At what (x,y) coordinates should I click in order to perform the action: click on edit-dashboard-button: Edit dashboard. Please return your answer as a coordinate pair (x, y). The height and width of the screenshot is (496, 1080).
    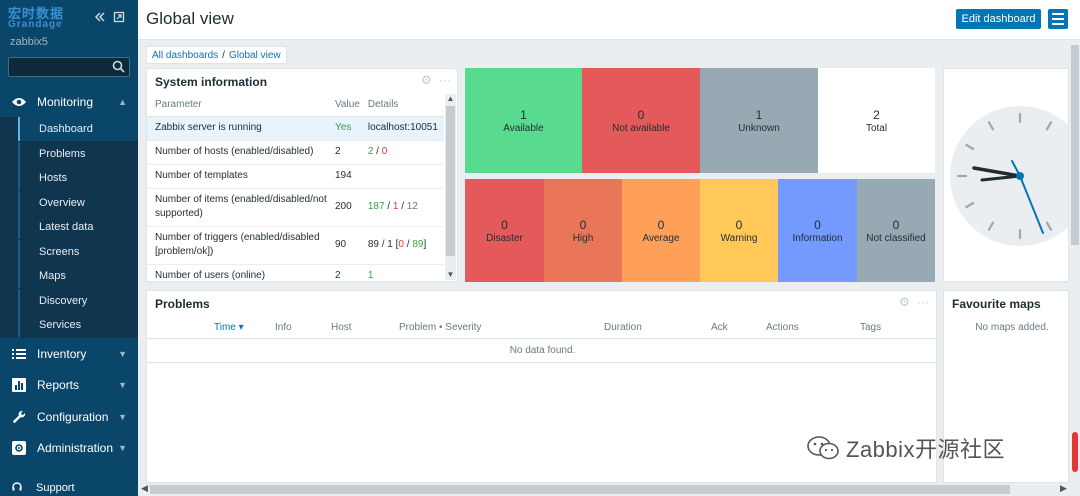
    Looking at the image, I should click on (998, 19).